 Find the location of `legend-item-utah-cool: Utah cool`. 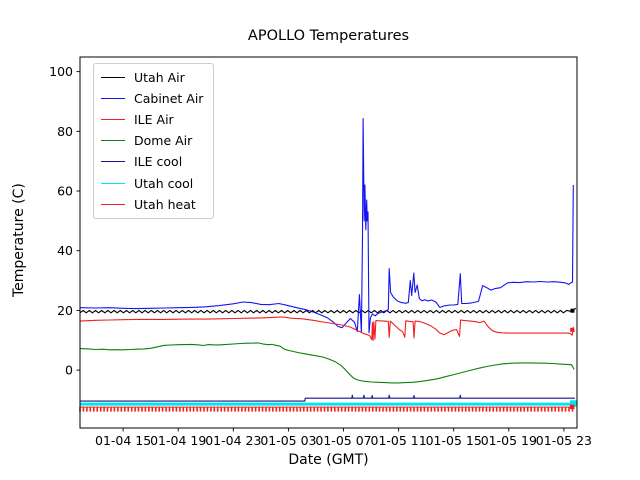

legend-item-utah-cool: Utah cool is located at coordinates (152, 182).